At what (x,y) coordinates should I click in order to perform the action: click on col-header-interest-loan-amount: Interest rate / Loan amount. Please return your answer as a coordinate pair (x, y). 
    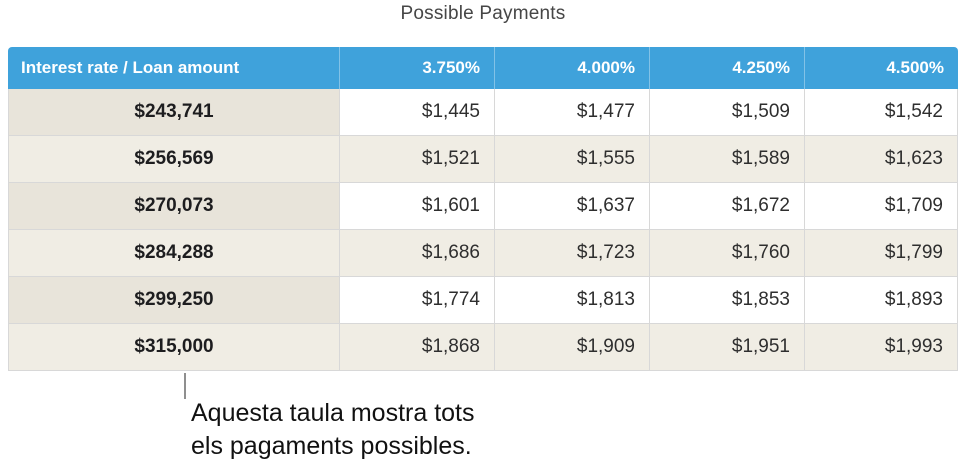
    Looking at the image, I should click on (174, 68).